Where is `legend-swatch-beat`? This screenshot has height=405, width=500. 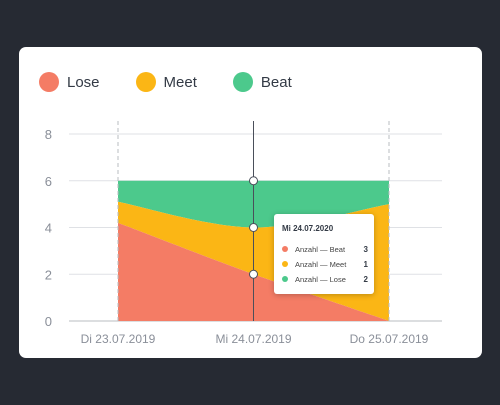
legend-swatch-beat is located at coordinates (242, 82).